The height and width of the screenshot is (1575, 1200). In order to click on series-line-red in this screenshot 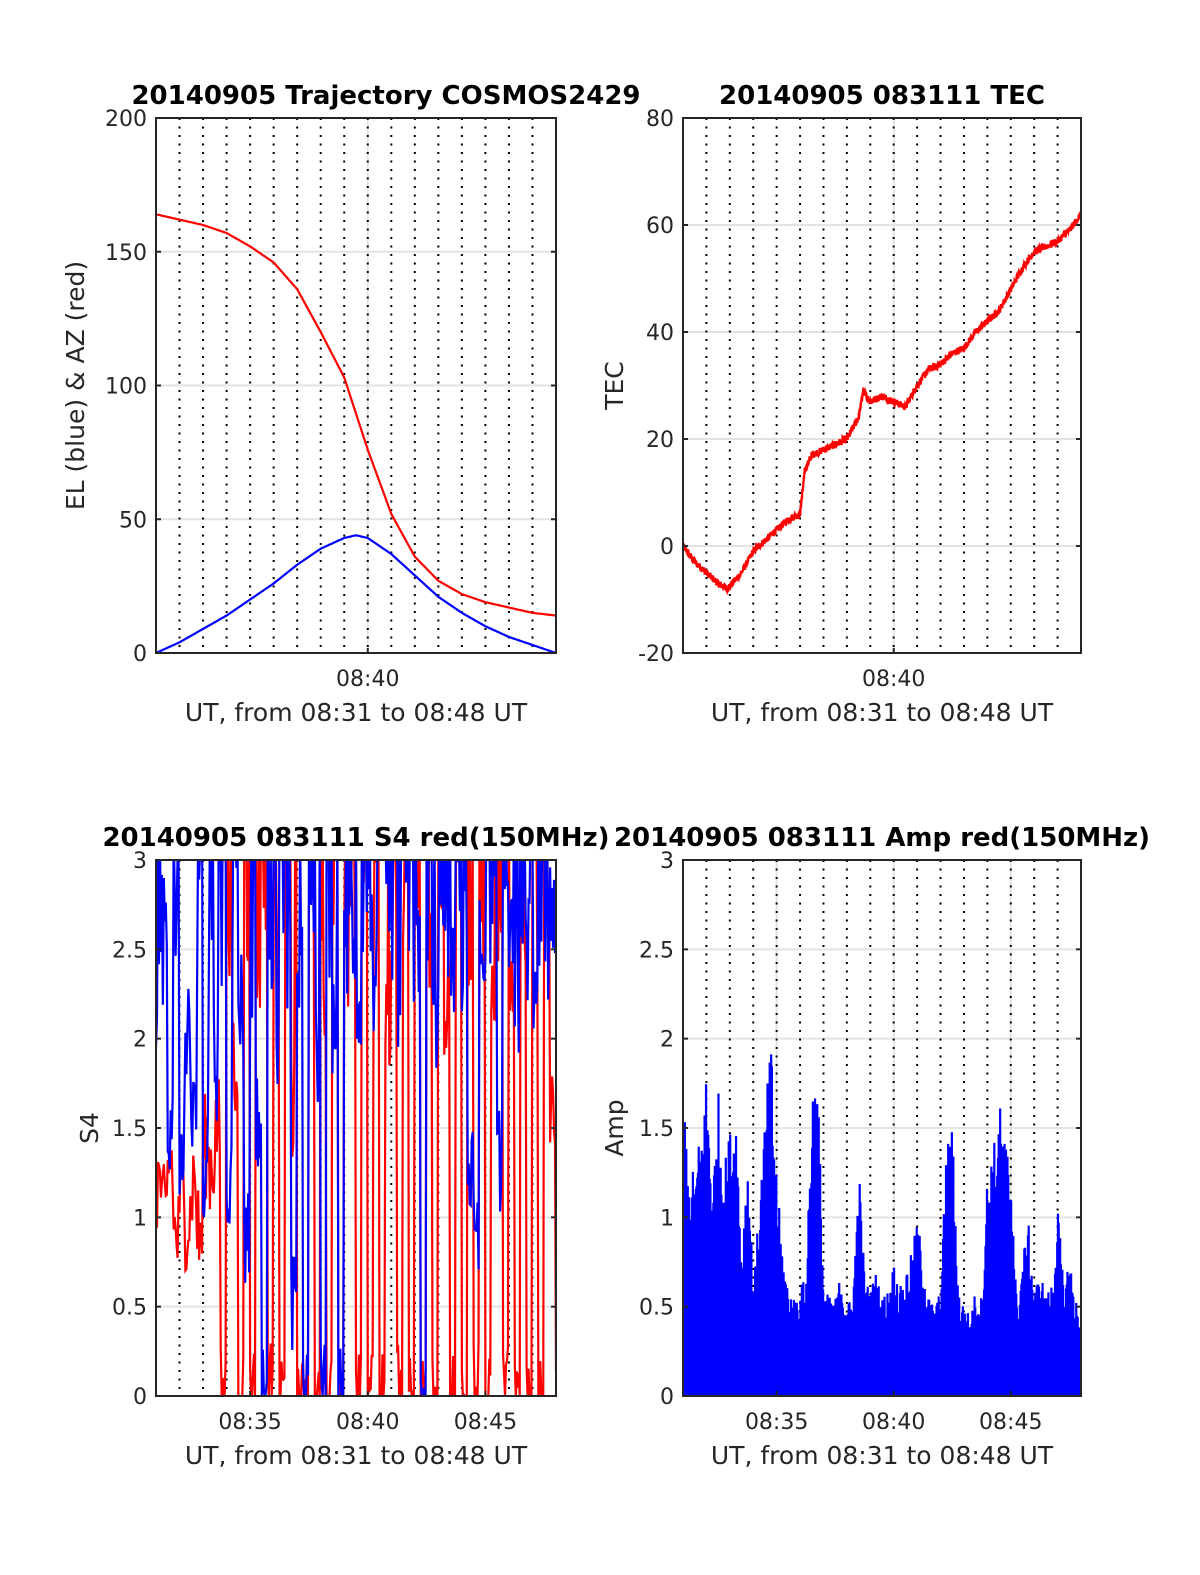, I will do `click(356, 1128)`.